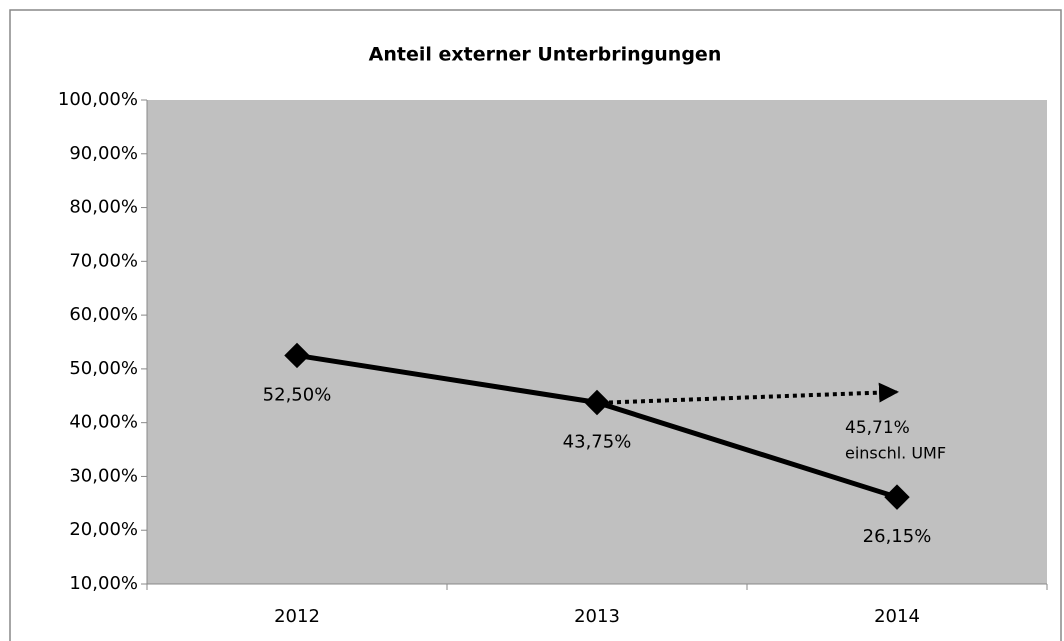 Image resolution: width=1064 pixels, height=641 pixels. I want to click on y-tick-label: 60,00%, so click(103, 314).